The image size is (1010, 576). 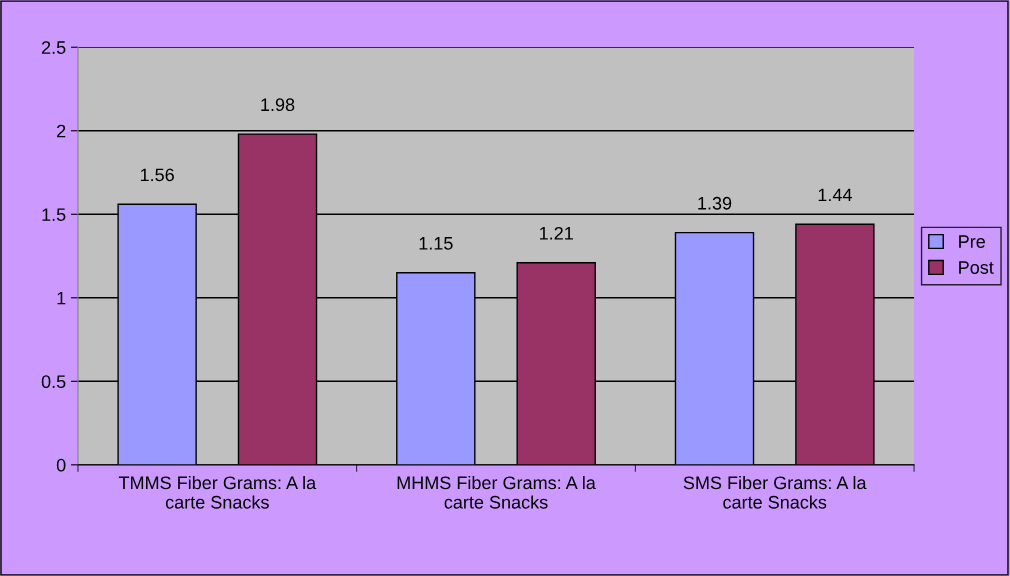 I want to click on legend-label: Pre, so click(x=972, y=241).